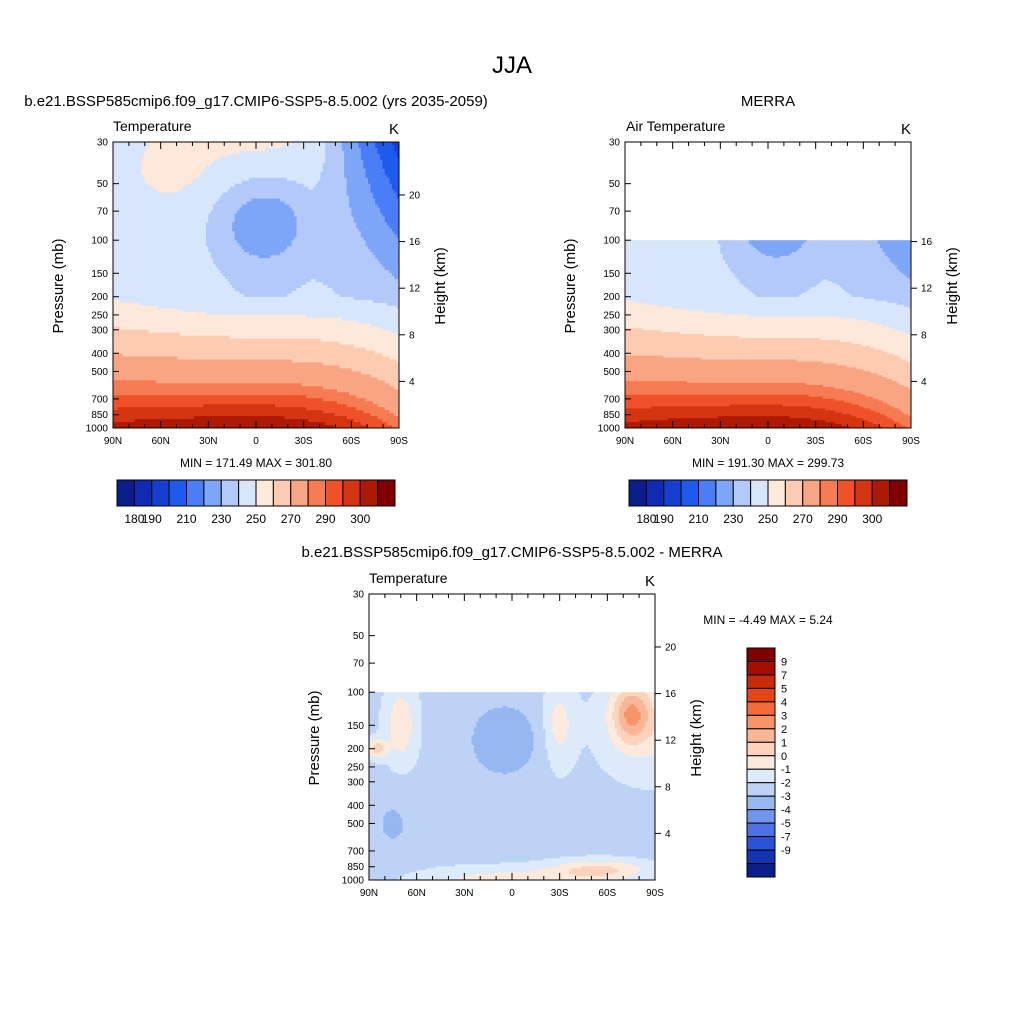  Describe the element at coordinates (646, 519) in the screenshot. I see `colorbar-label: 180` at that location.